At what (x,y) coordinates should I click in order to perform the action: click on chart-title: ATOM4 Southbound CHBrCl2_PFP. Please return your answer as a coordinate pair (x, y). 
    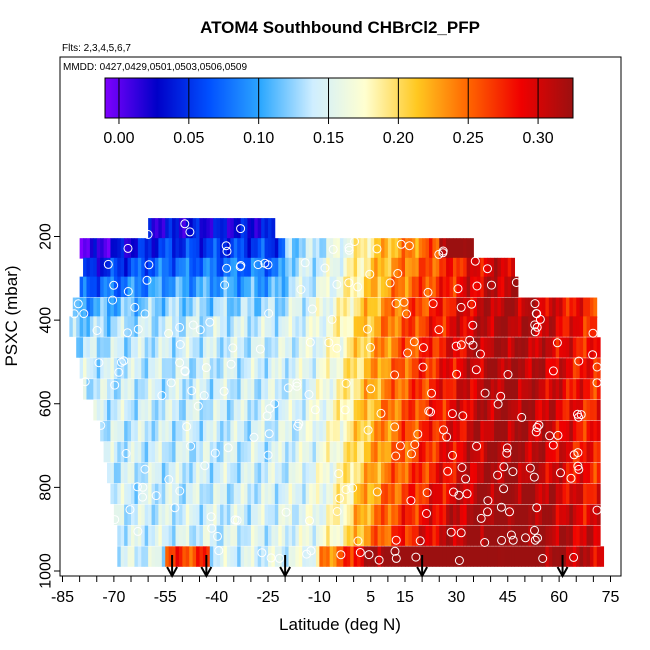
    Looking at the image, I should click on (340, 27).